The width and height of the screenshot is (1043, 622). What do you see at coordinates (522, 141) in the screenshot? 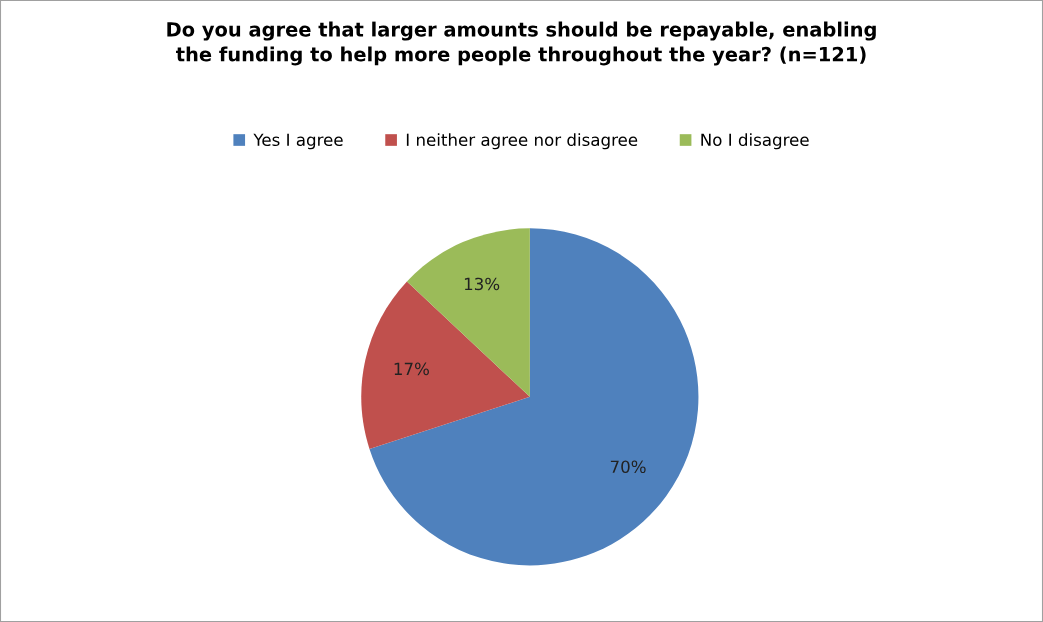
I see `legend-label: I neither agree nor disagree` at bounding box center [522, 141].